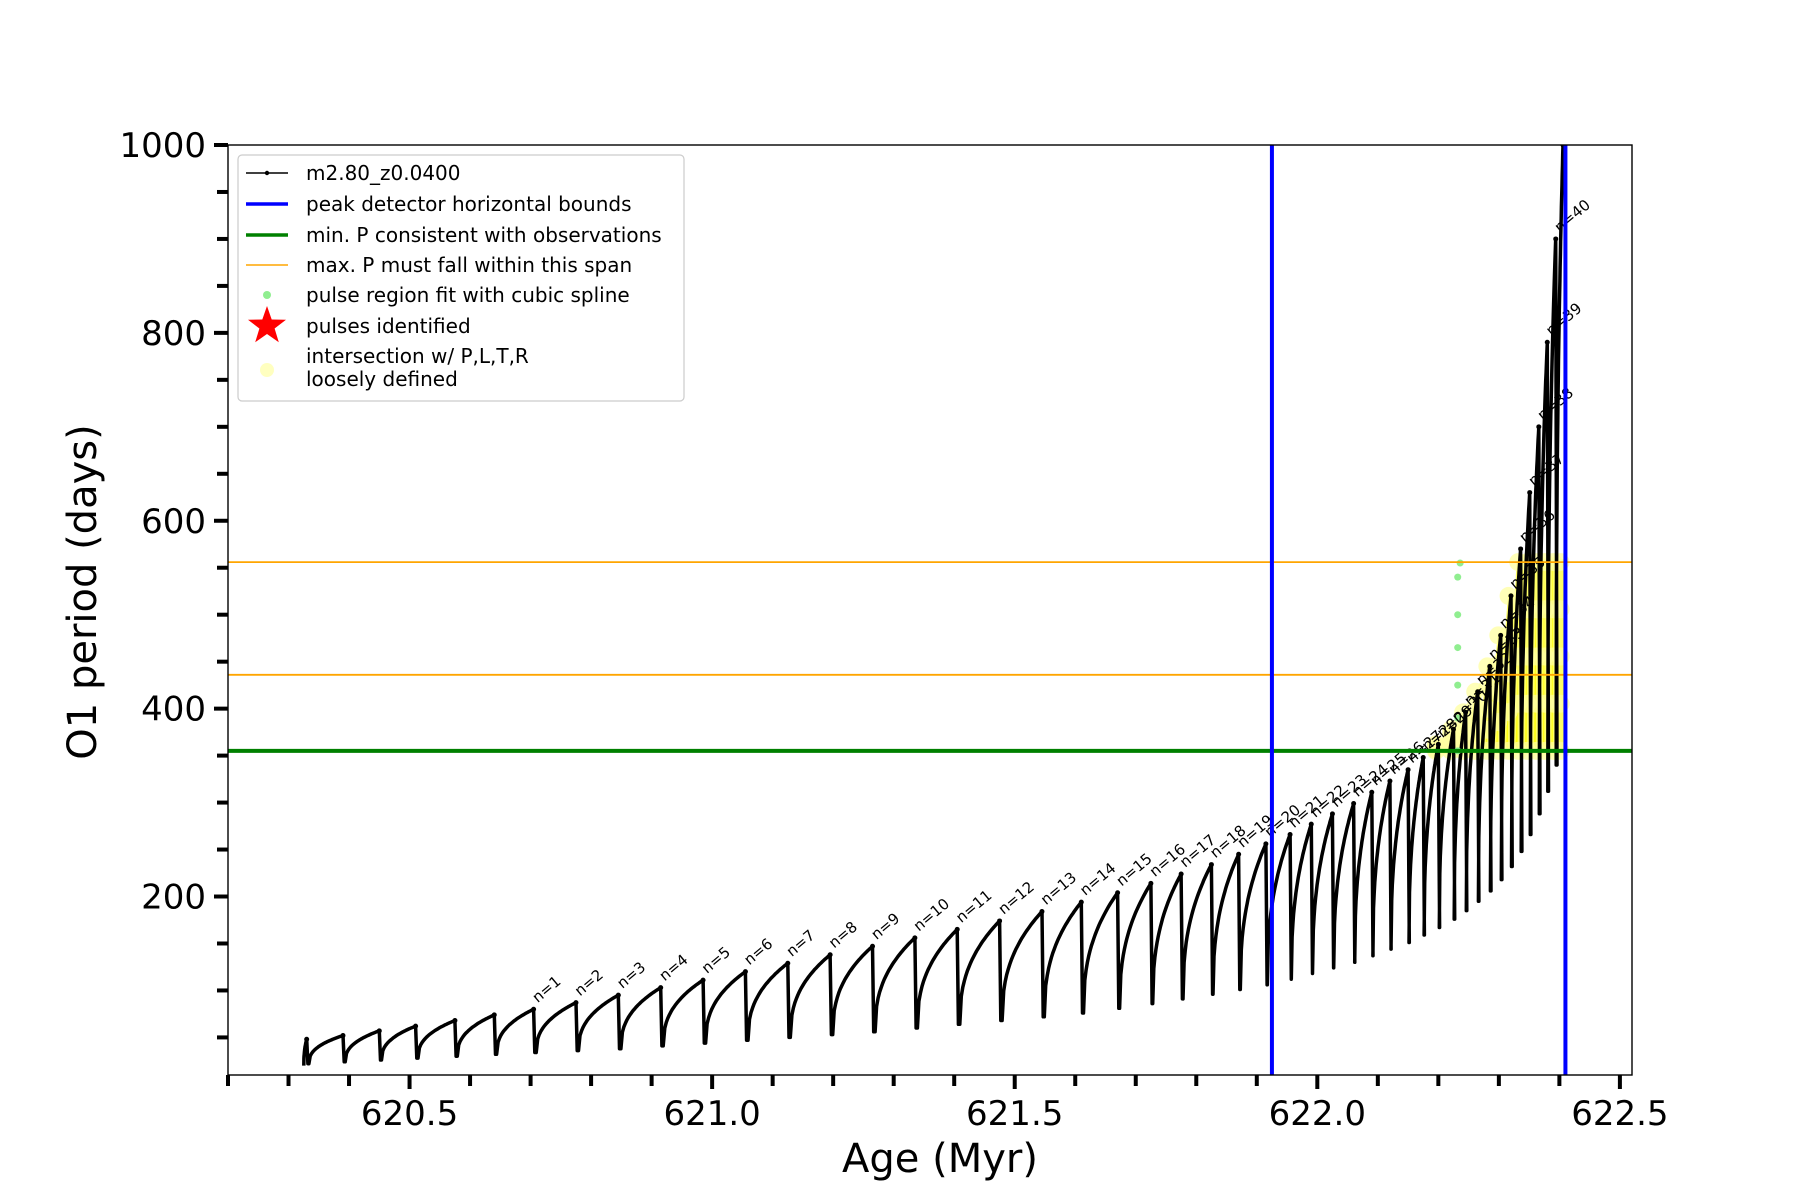 This screenshot has height=1200, width=1800. What do you see at coordinates (1097, 879) in the screenshot?
I see `pulse-label: n=14` at bounding box center [1097, 879].